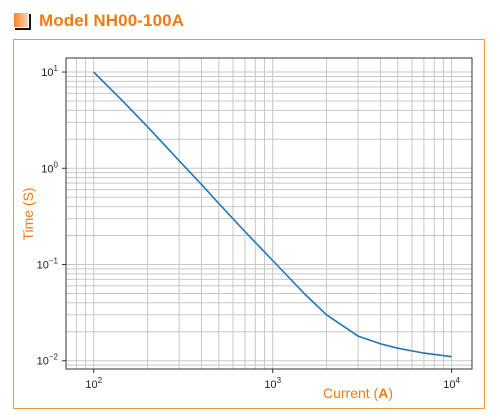 This screenshot has height=420, width=500. Describe the element at coordinates (358, 393) in the screenshot. I see `x-axis-label: Current (A)` at that location.